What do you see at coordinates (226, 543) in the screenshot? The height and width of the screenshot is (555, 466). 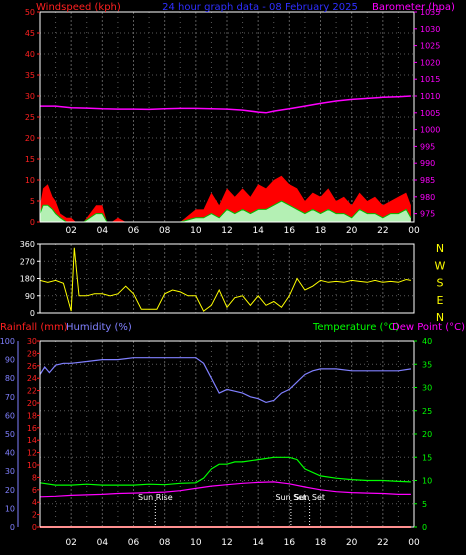 I see `thp-x-tick-label: 12` at bounding box center [226, 543].